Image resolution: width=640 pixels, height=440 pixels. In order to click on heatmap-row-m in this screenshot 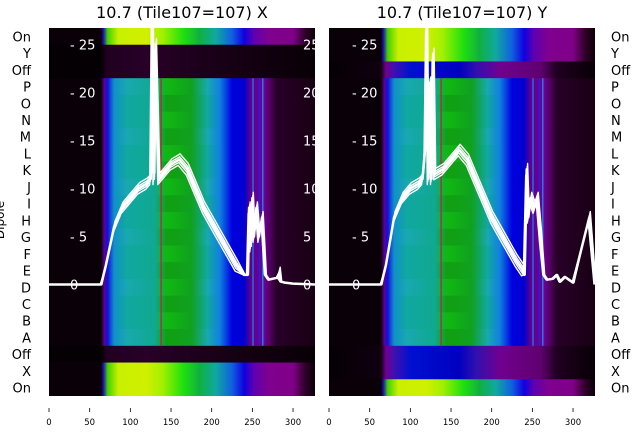, I will do `click(182, 137)`.